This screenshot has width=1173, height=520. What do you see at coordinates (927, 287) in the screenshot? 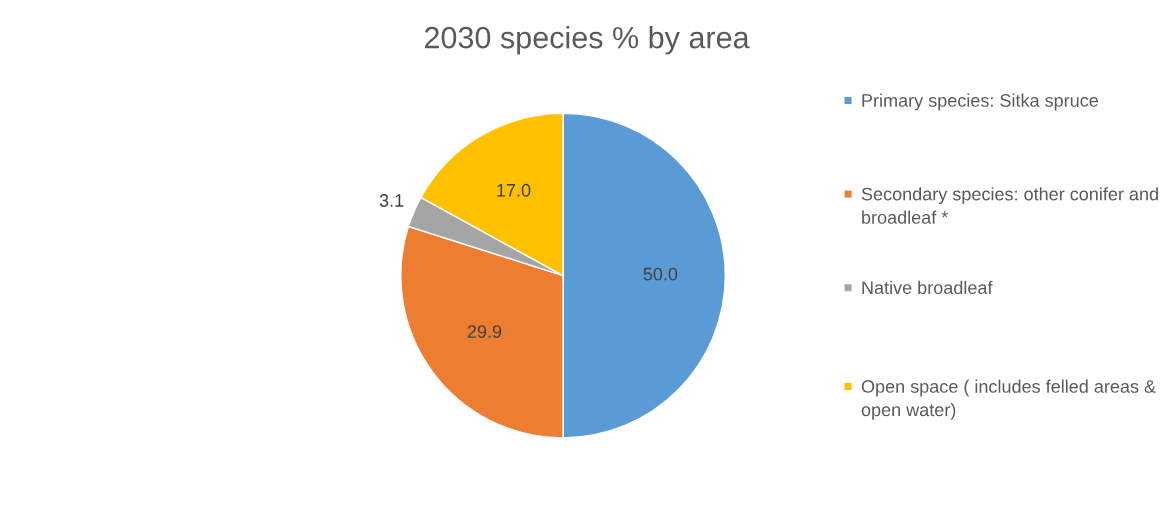
I see `legend-label: Native broadleaf` at bounding box center [927, 287].